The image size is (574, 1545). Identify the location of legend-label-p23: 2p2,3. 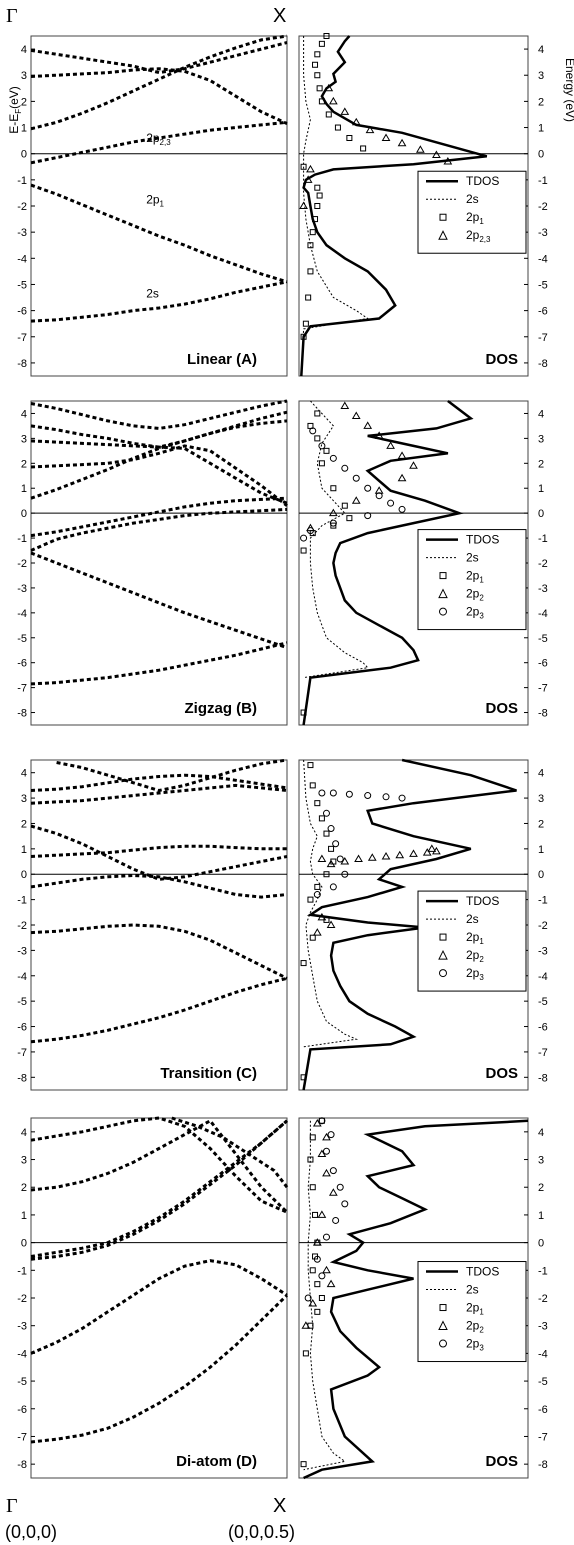
(478, 236).